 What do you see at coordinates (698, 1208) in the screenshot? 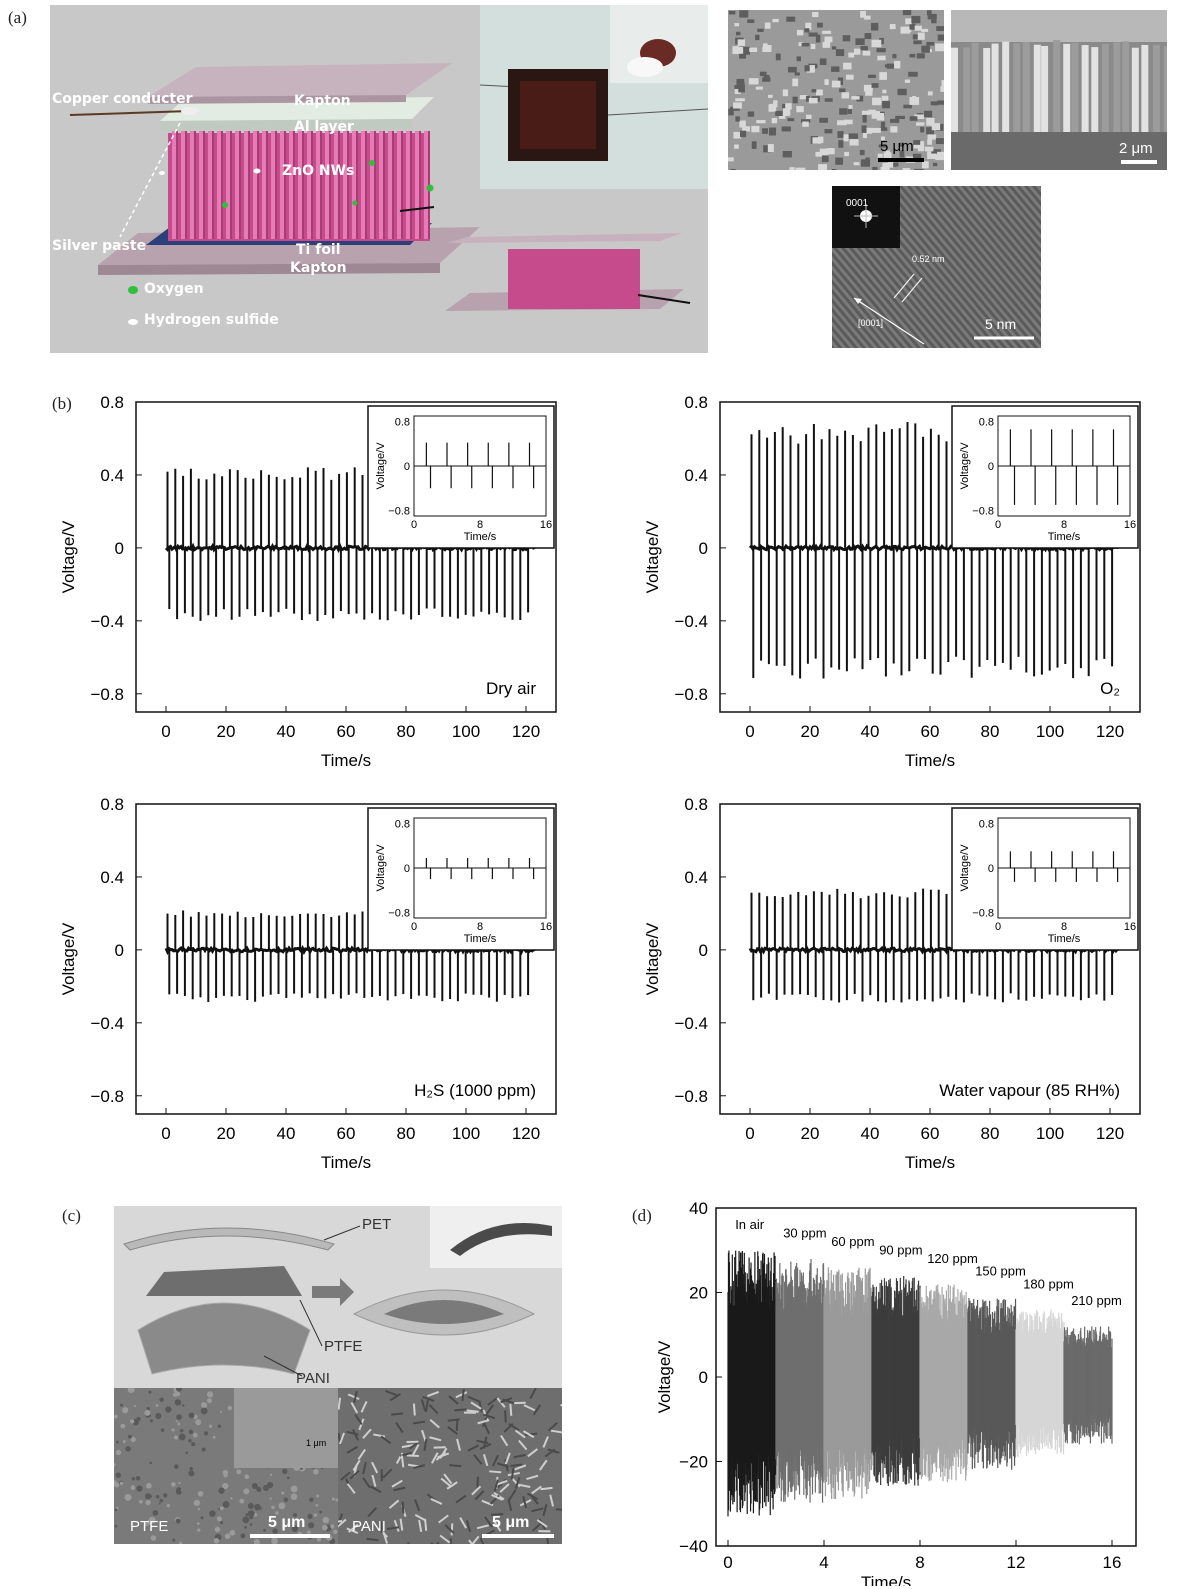
I see `y-tick-label: 40` at bounding box center [698, 1208].